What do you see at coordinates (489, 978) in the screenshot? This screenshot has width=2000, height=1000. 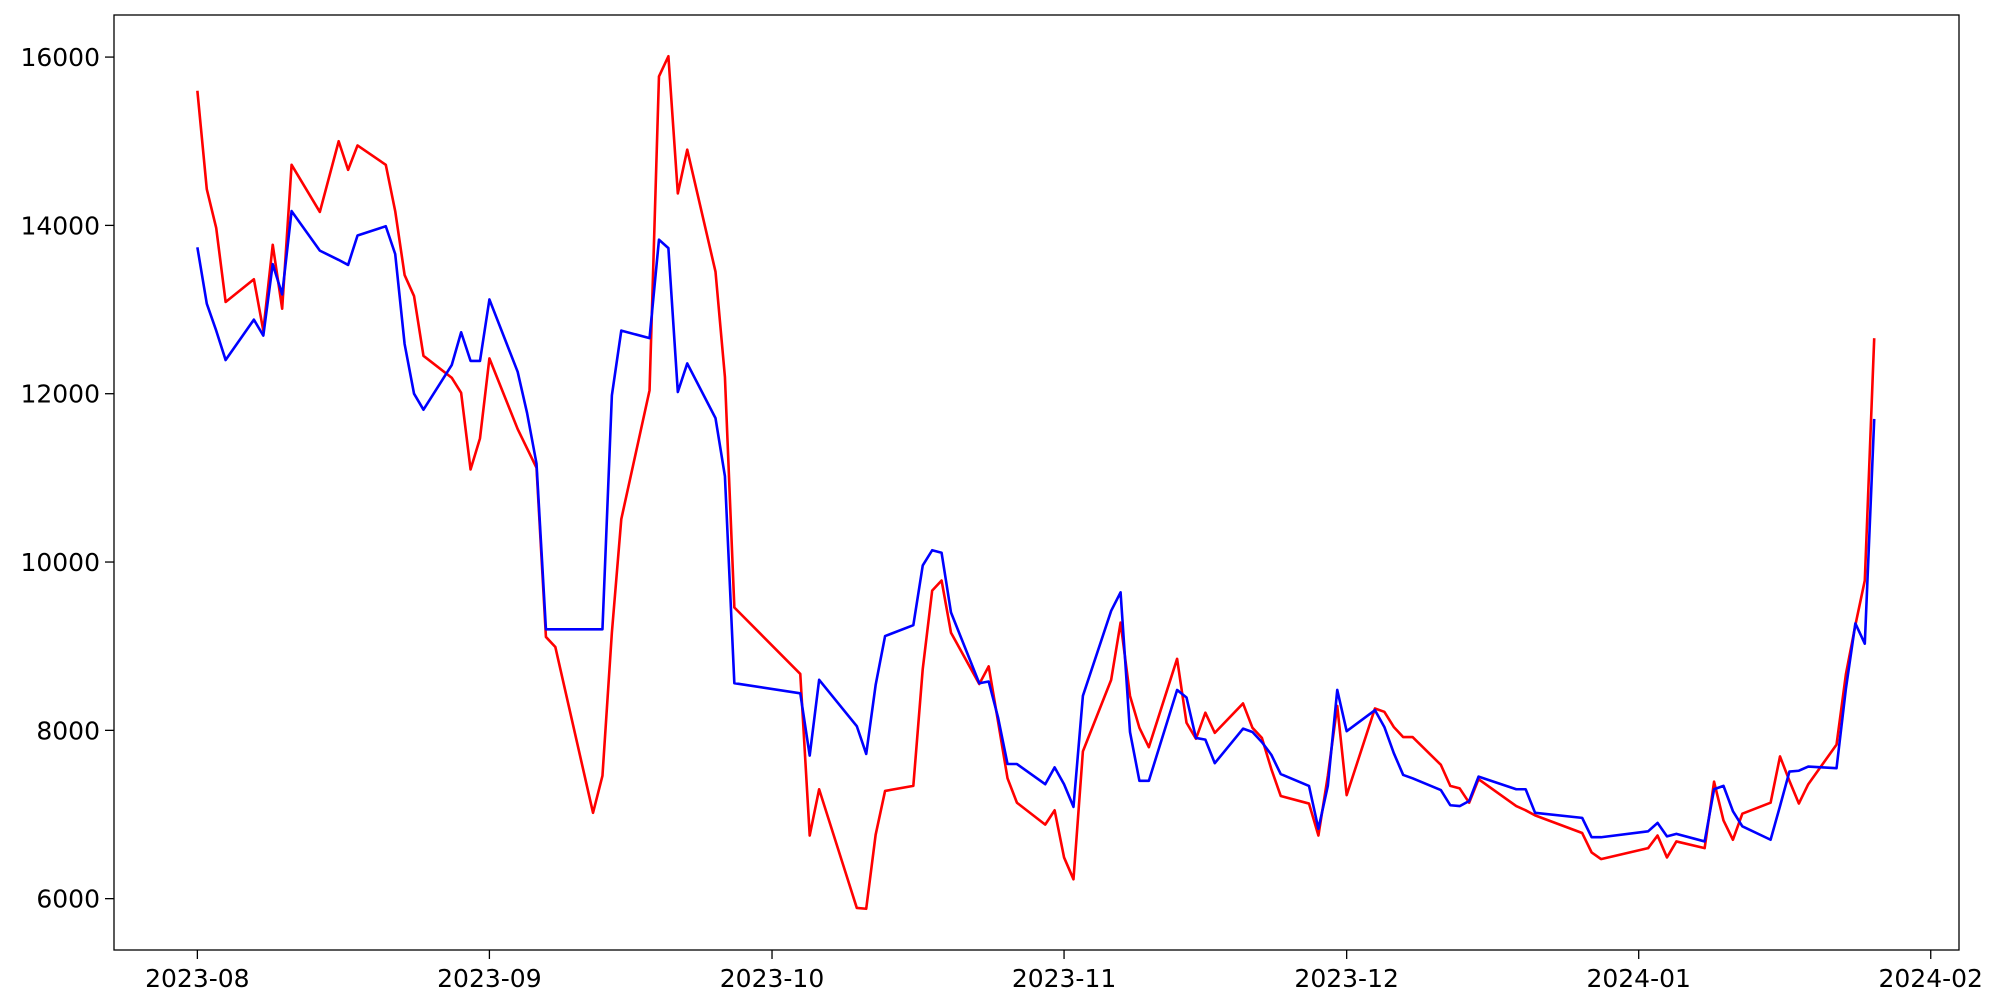 I see `x-tick-label: 2023-09` at bounding box center [489, 978].